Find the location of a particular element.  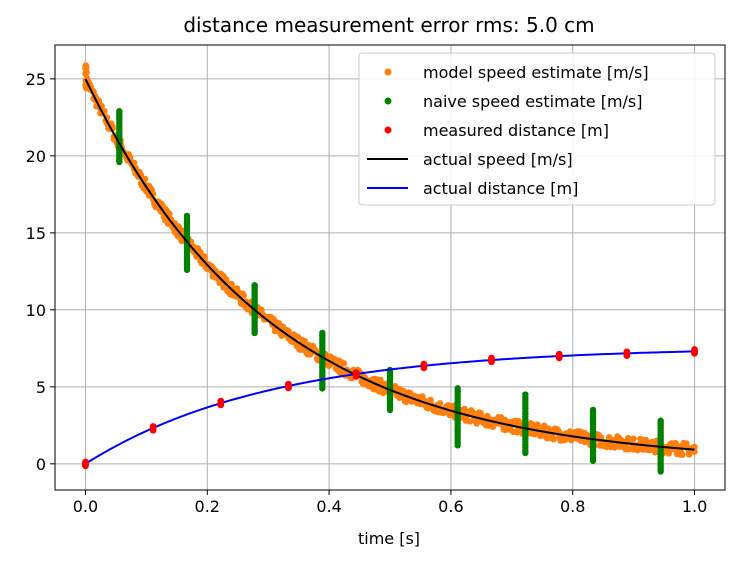

legend-box is located at coordinates (537, 129).